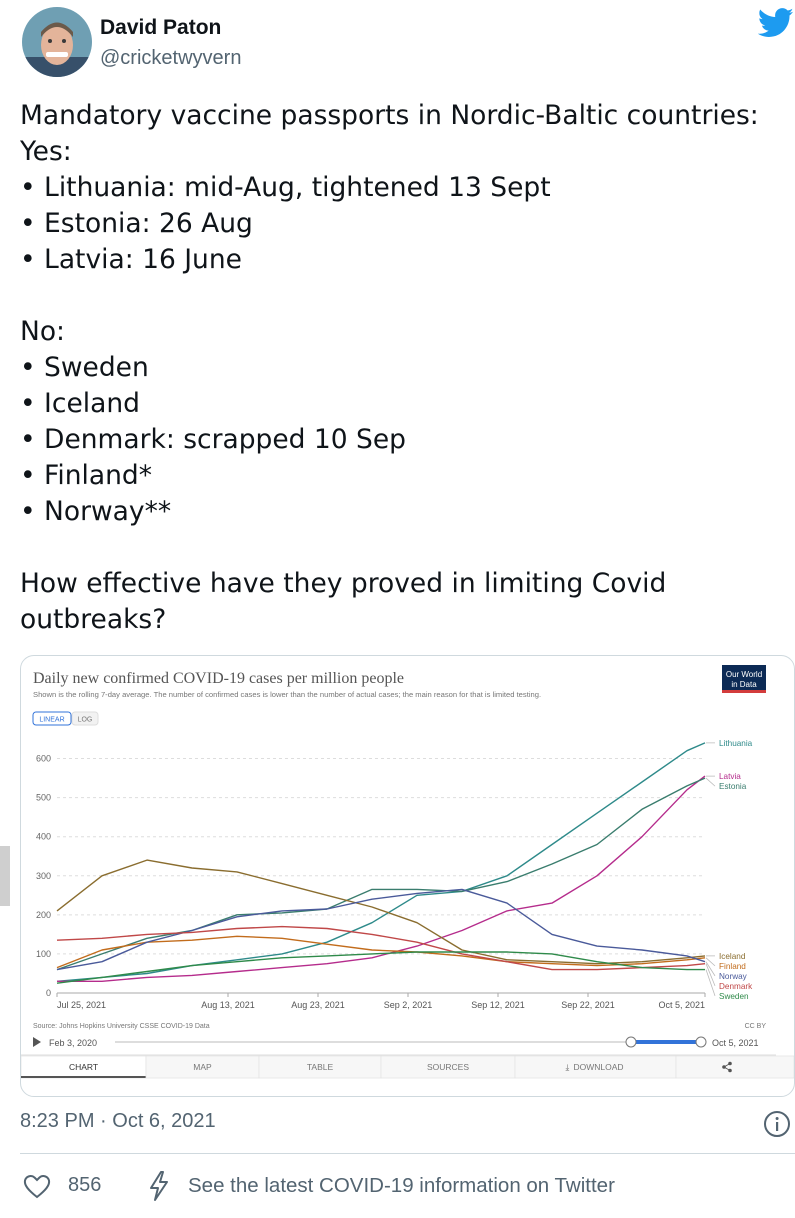 This screenshot has width=795, height=1218. Describe the element at coordinates (85, 720) in the screenshot. I see `toggle-log-button: LOG` at that location.